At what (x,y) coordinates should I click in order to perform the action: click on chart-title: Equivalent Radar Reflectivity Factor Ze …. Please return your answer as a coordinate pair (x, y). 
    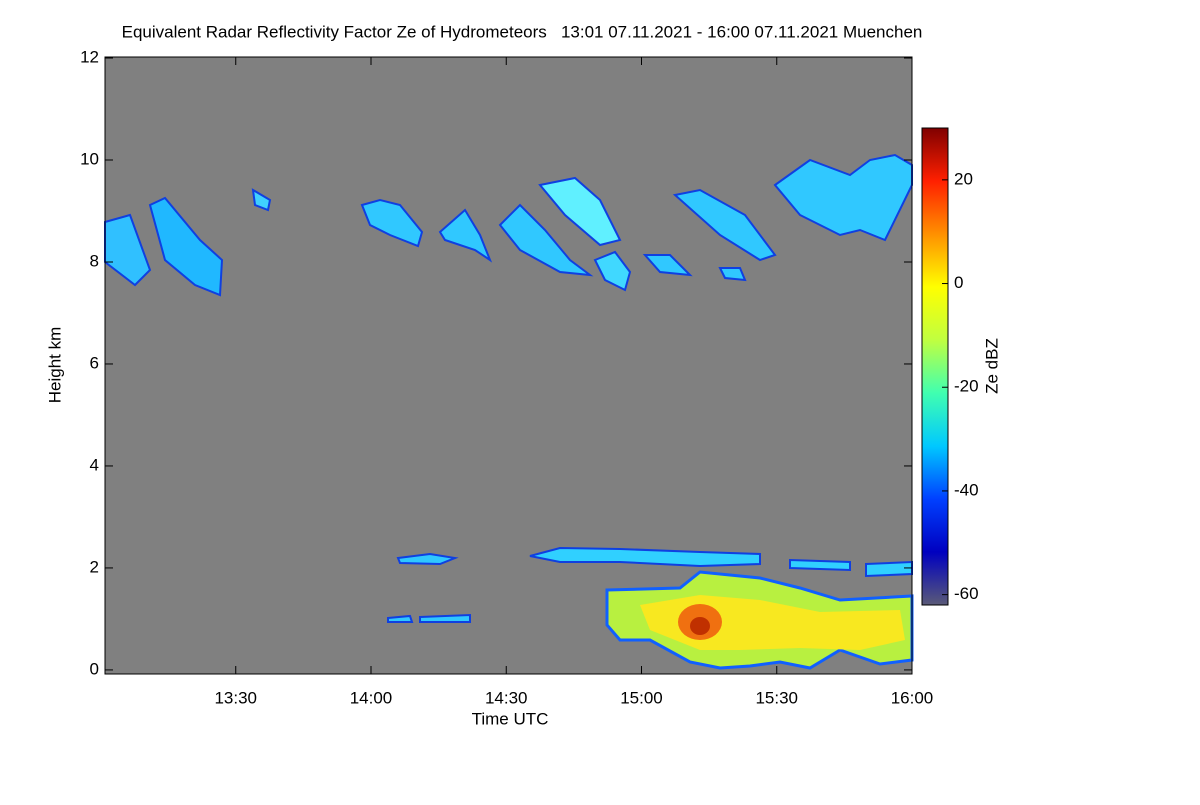
    Looking at the image, I should click on (522, 31).